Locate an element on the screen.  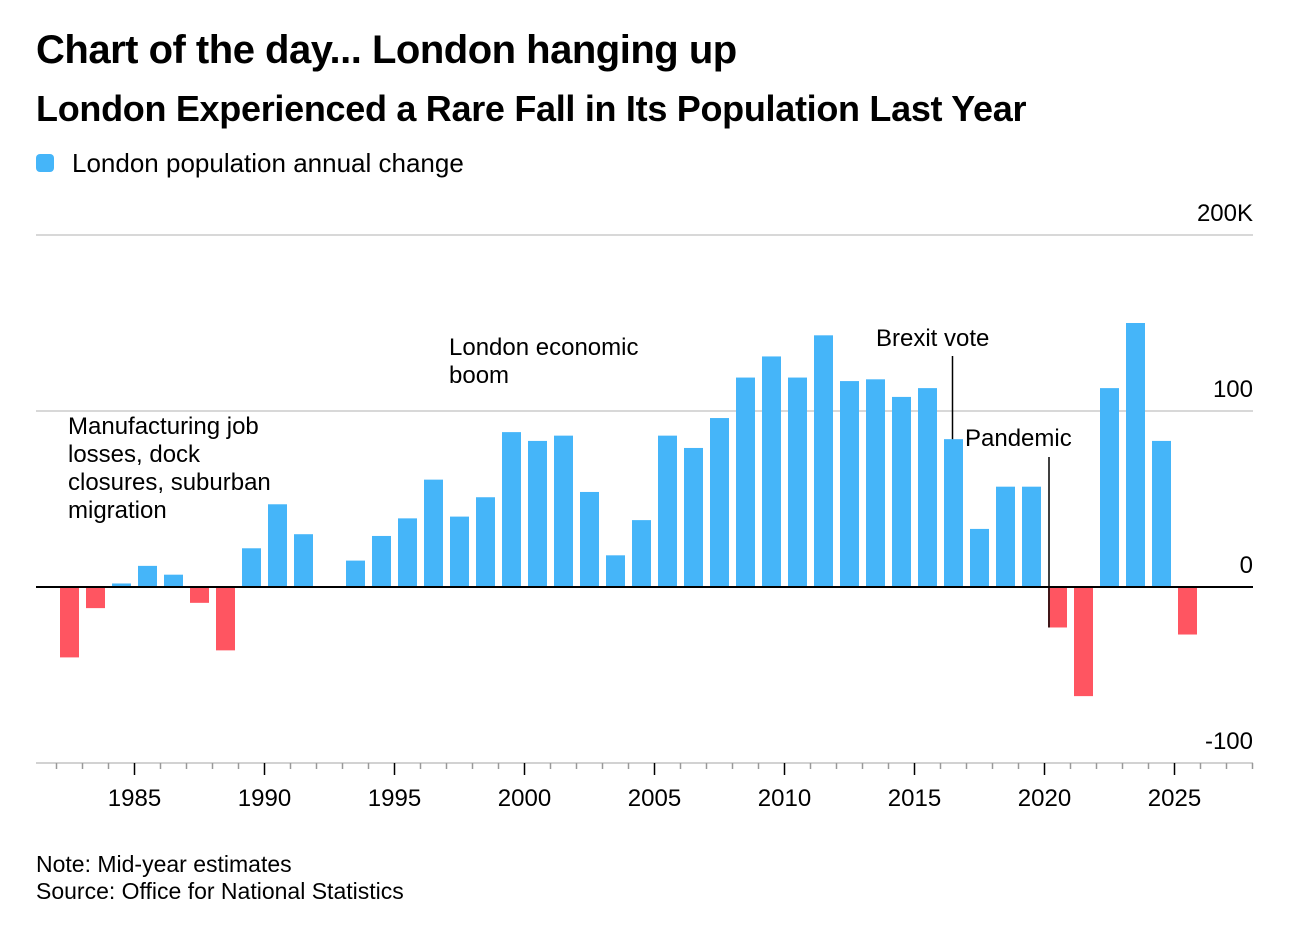
annotation-manufacturing: Manufacturing job is located at coordinates (163, 426).